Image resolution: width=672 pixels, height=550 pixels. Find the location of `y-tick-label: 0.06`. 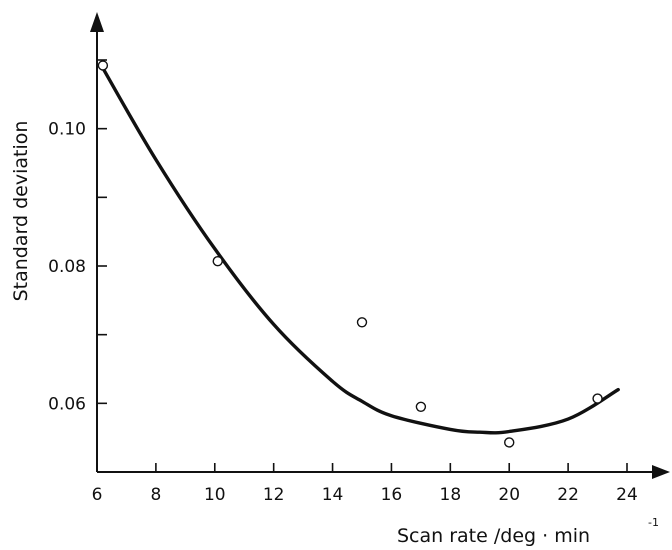

y-tick-label: 0.06 is located at coordinates (67, 404).